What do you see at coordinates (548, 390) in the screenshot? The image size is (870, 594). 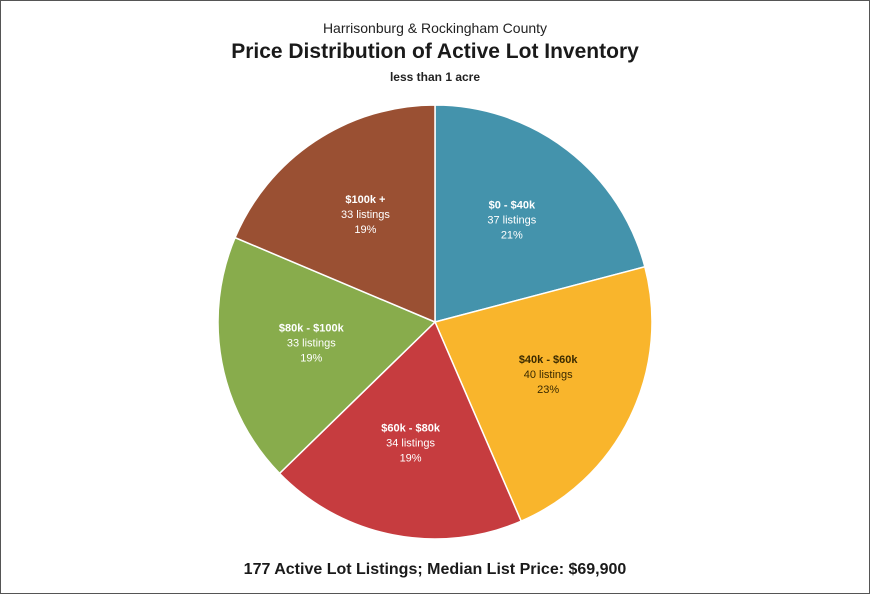 I see `slice-percent-label: 23%` at bounding box center [548, 390].